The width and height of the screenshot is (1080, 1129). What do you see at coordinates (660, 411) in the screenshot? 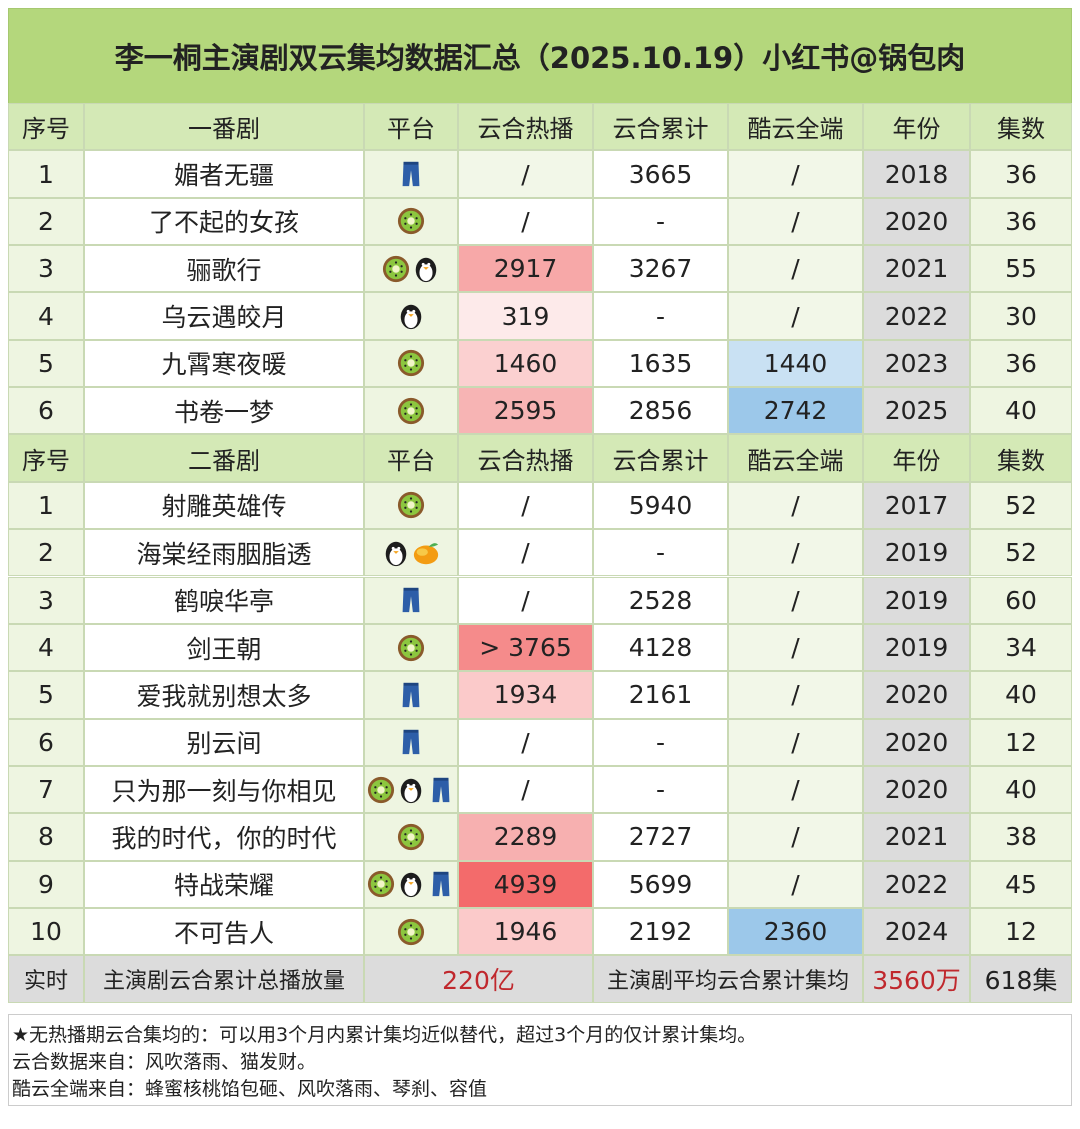
I see `table-cell: 2856` at bounding box center [660, 411].